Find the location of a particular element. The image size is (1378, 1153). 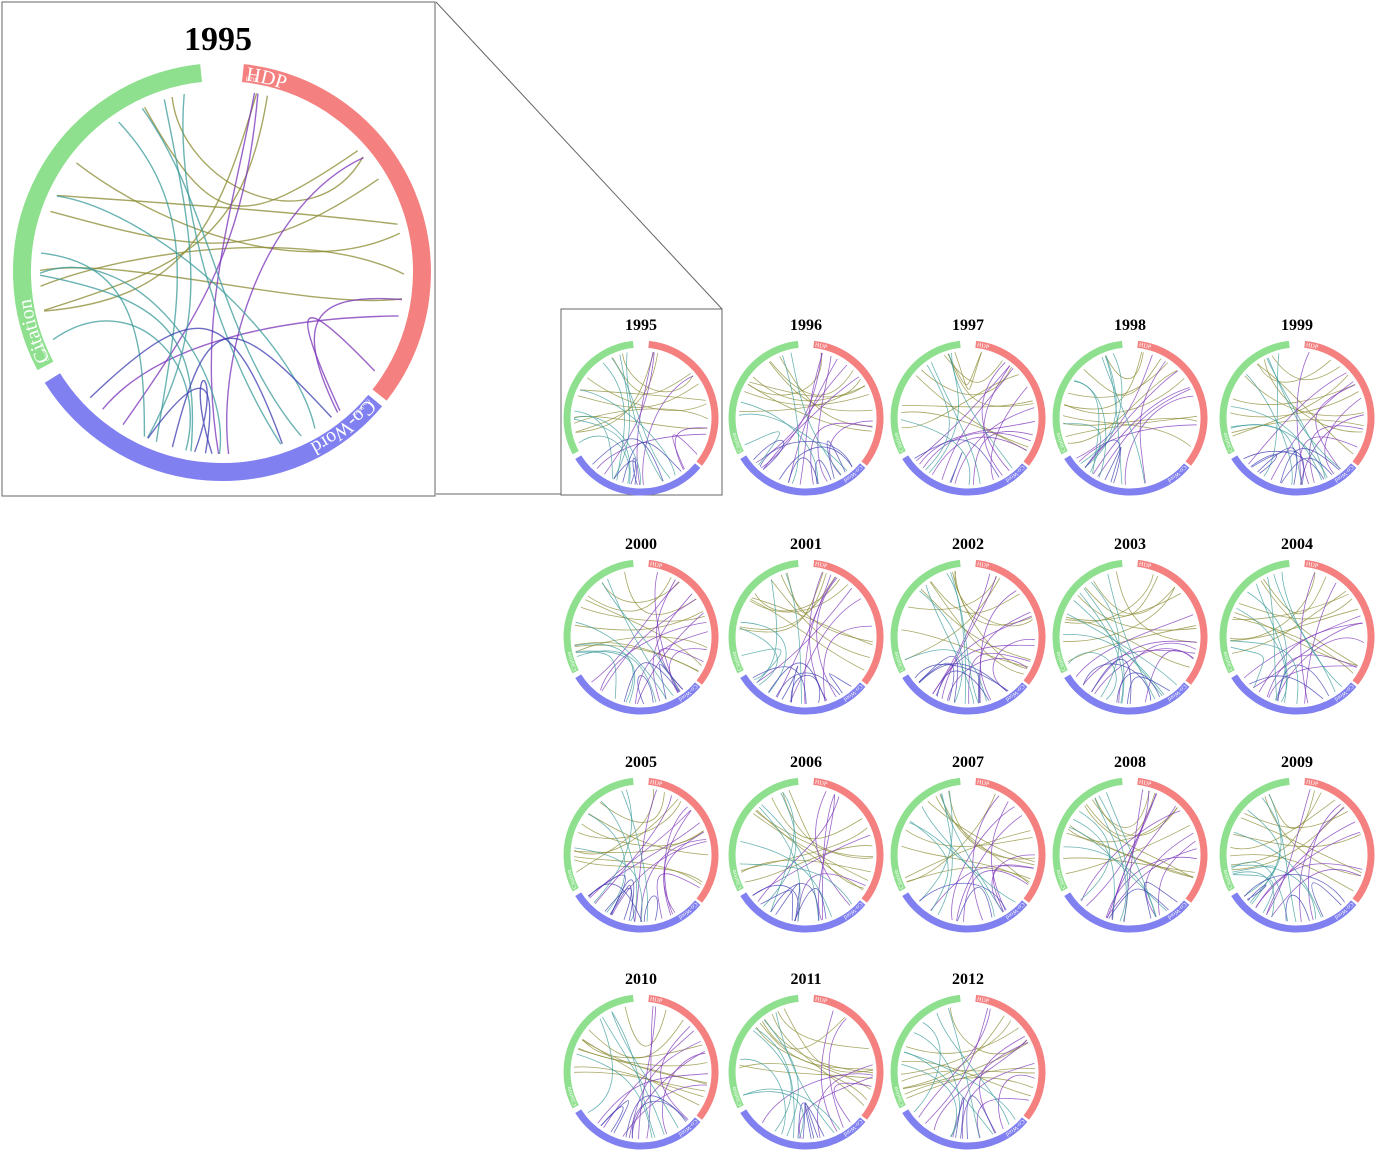

year-title: 1998 is located at coordinates (1130, 325).